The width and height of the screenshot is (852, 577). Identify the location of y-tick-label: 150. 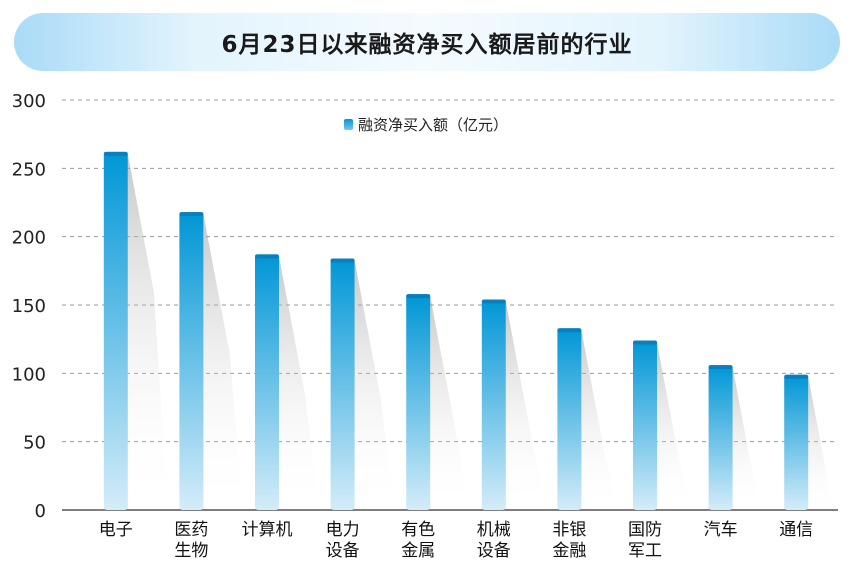
(29, 306).